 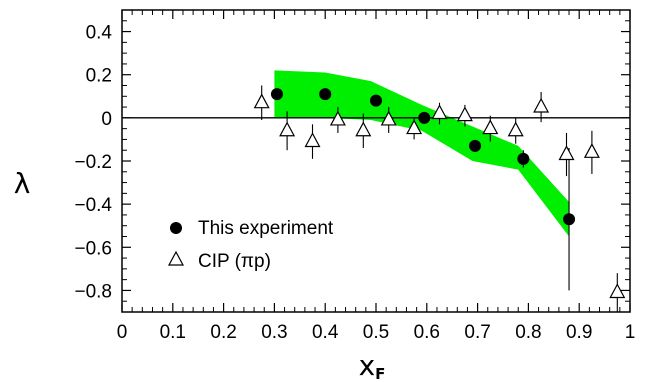 I want to click on x-axis-label-main: x, so click(x=367, y=365).